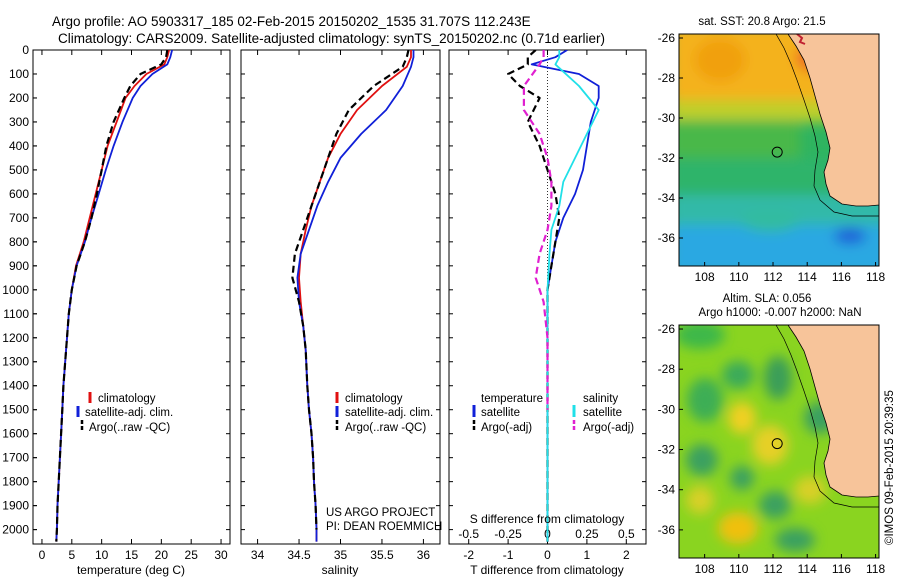 The width and height of the screenshot is (900, 580). Describe the element at coordinates (506, 428) in the screenshot. I see `legend-label-t-argo: Argo(-adj)` at that location.